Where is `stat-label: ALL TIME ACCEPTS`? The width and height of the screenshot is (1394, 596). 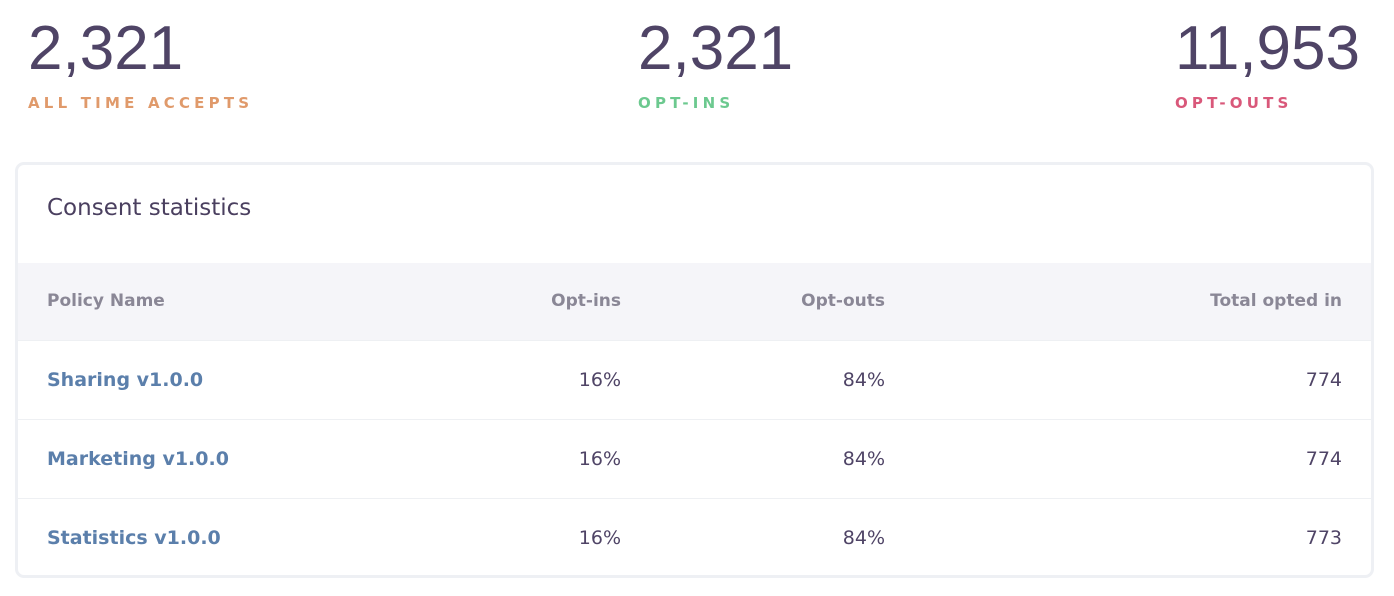
stat-label: ALL TIME ACCEPTS is located at coordinates (141, 103).